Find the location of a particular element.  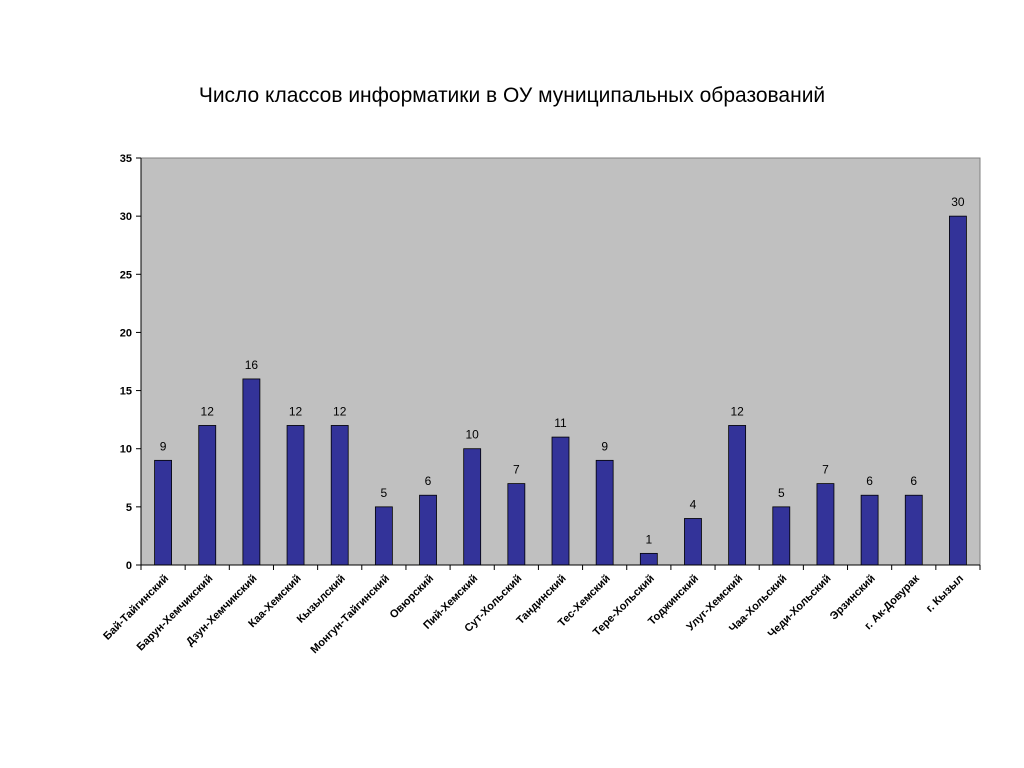

y-tick-label: 20 is located at coordinates (126, 333).